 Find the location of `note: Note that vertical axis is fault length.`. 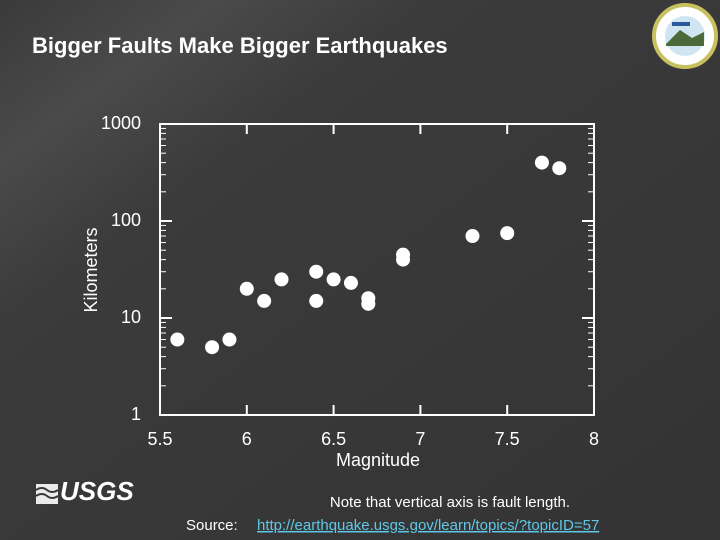

note: Note that vertical axis is fault length. is located at coordinates (450, 502).